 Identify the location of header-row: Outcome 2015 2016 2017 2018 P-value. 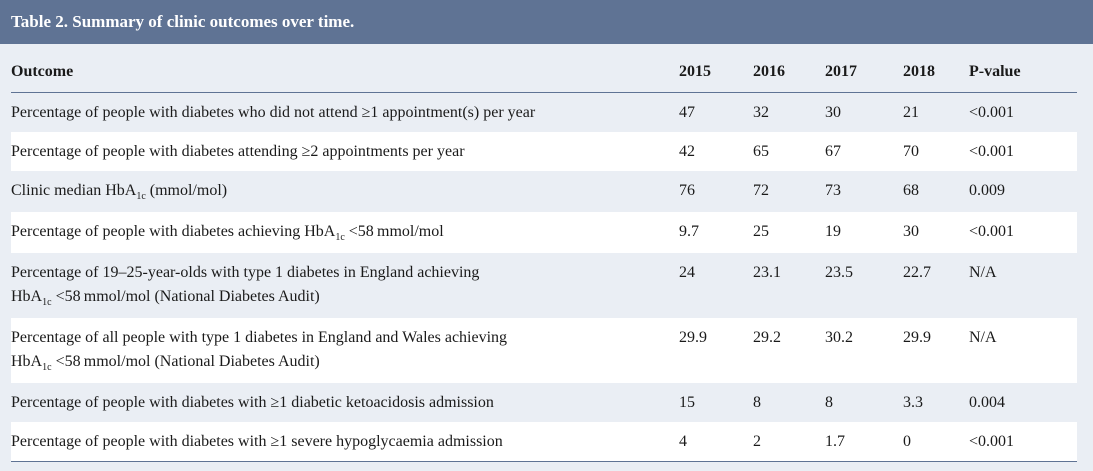
(544, 72).